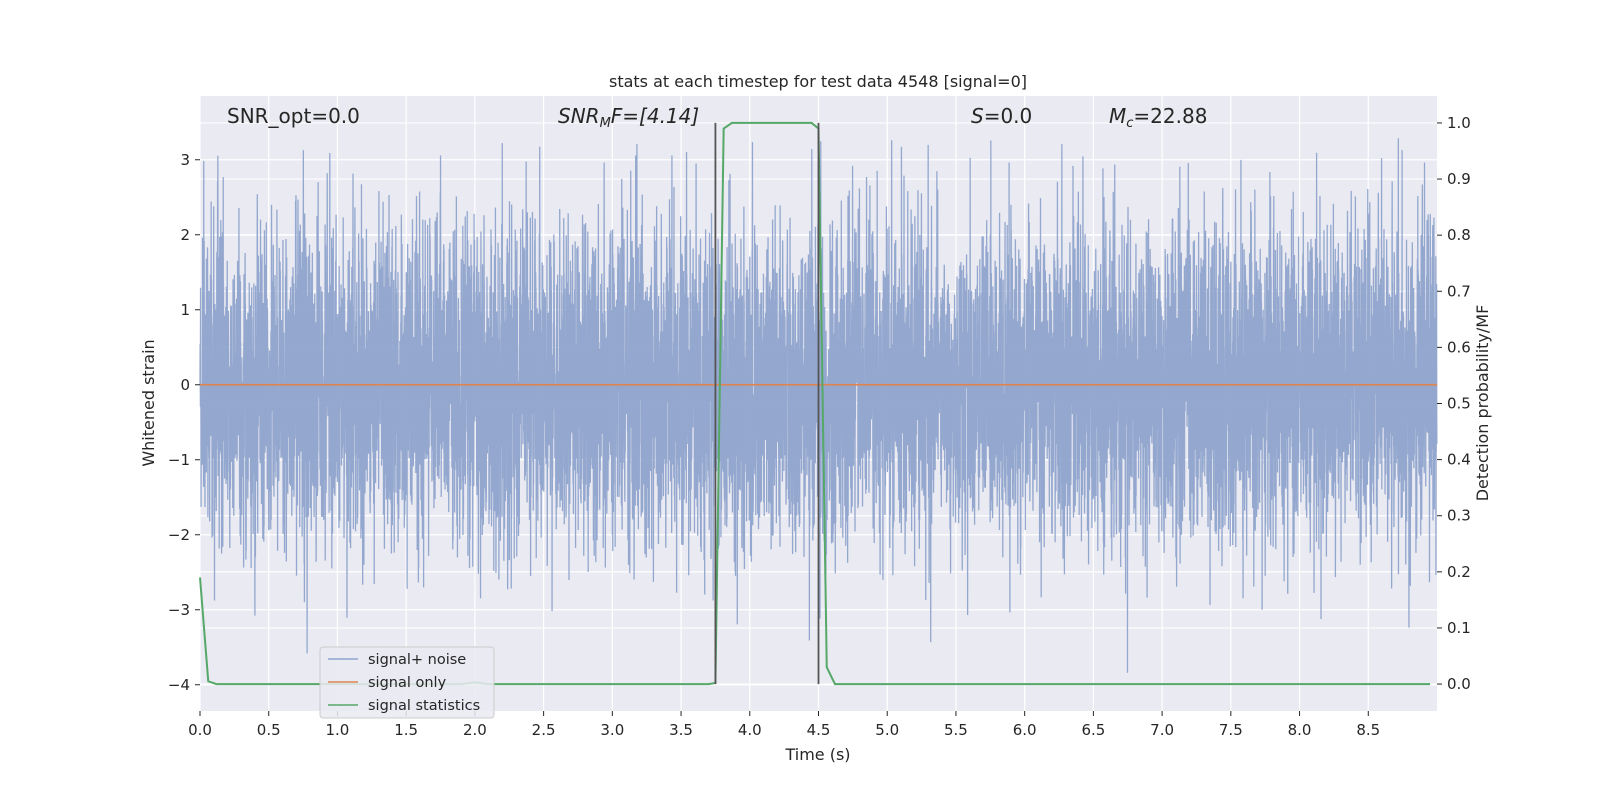 Image resolution: width=1600 pixels, height=800 pixels. Describe the element at coordinates (1093, 730) in the screenshot. I see `x-tick-label: 6.5` at that location.